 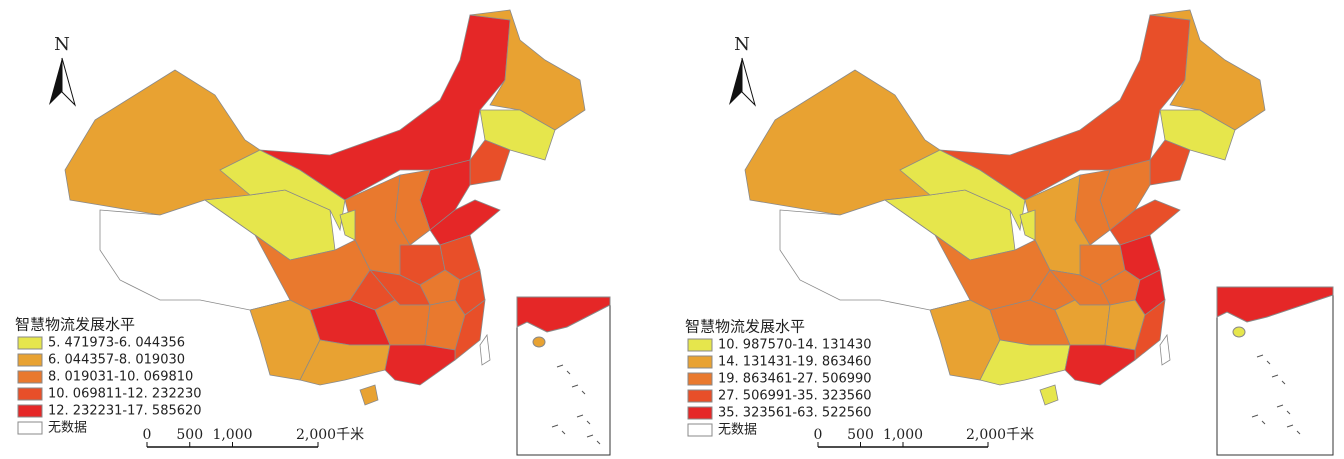 I want to click on legend-label: 27. 506991-35. 323560, so click(x=795, y=396).